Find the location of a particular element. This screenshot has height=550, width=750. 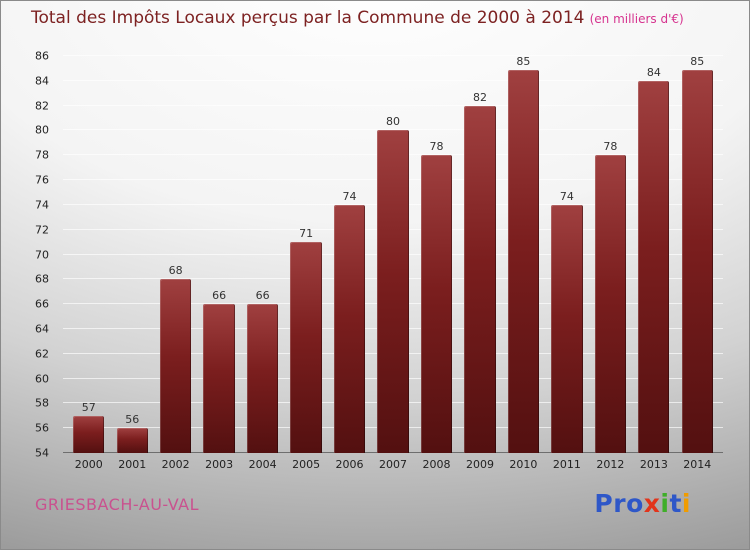

y-tick-label: 66 is located at coordinates (42, 304).